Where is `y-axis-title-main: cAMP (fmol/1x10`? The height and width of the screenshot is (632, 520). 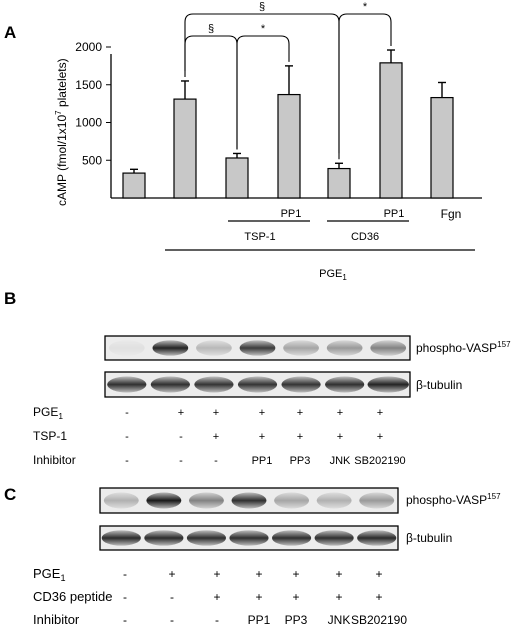 y-axis-title-main: cAMP (fmol/1x10 is located at coordinates (62, 160).